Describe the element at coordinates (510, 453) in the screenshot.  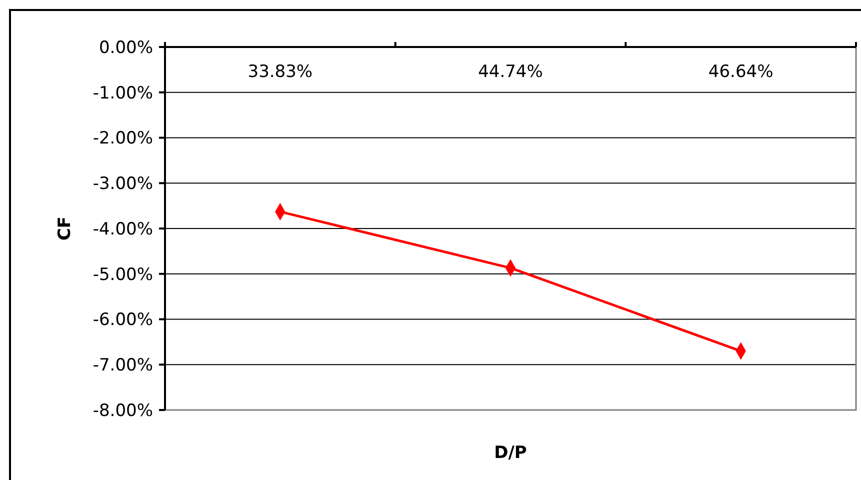
I see `x-axis-title: D/P` at that location.